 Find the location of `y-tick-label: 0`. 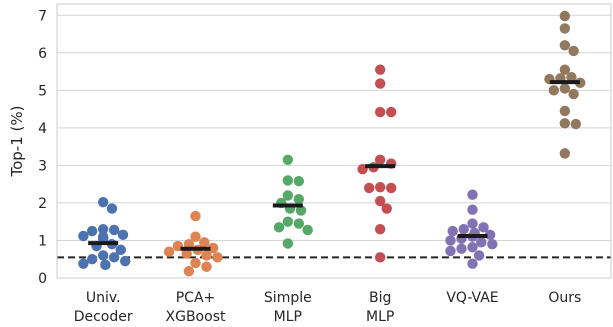

y-tick-label: 0 is located at coordinates (42, 279).